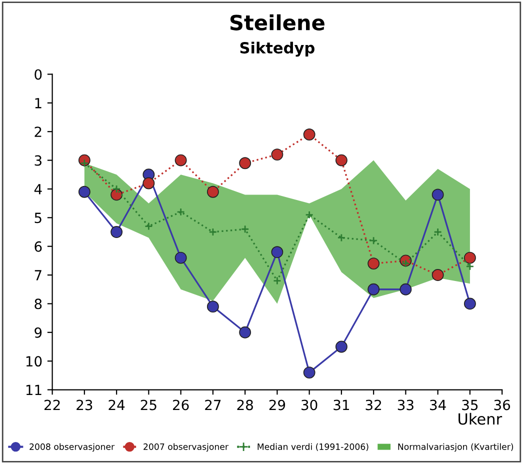  What do you see at coordinates (502, 405) in the screenshot?
I see `x-tick-label: 36` at bounding box center [502, 405].